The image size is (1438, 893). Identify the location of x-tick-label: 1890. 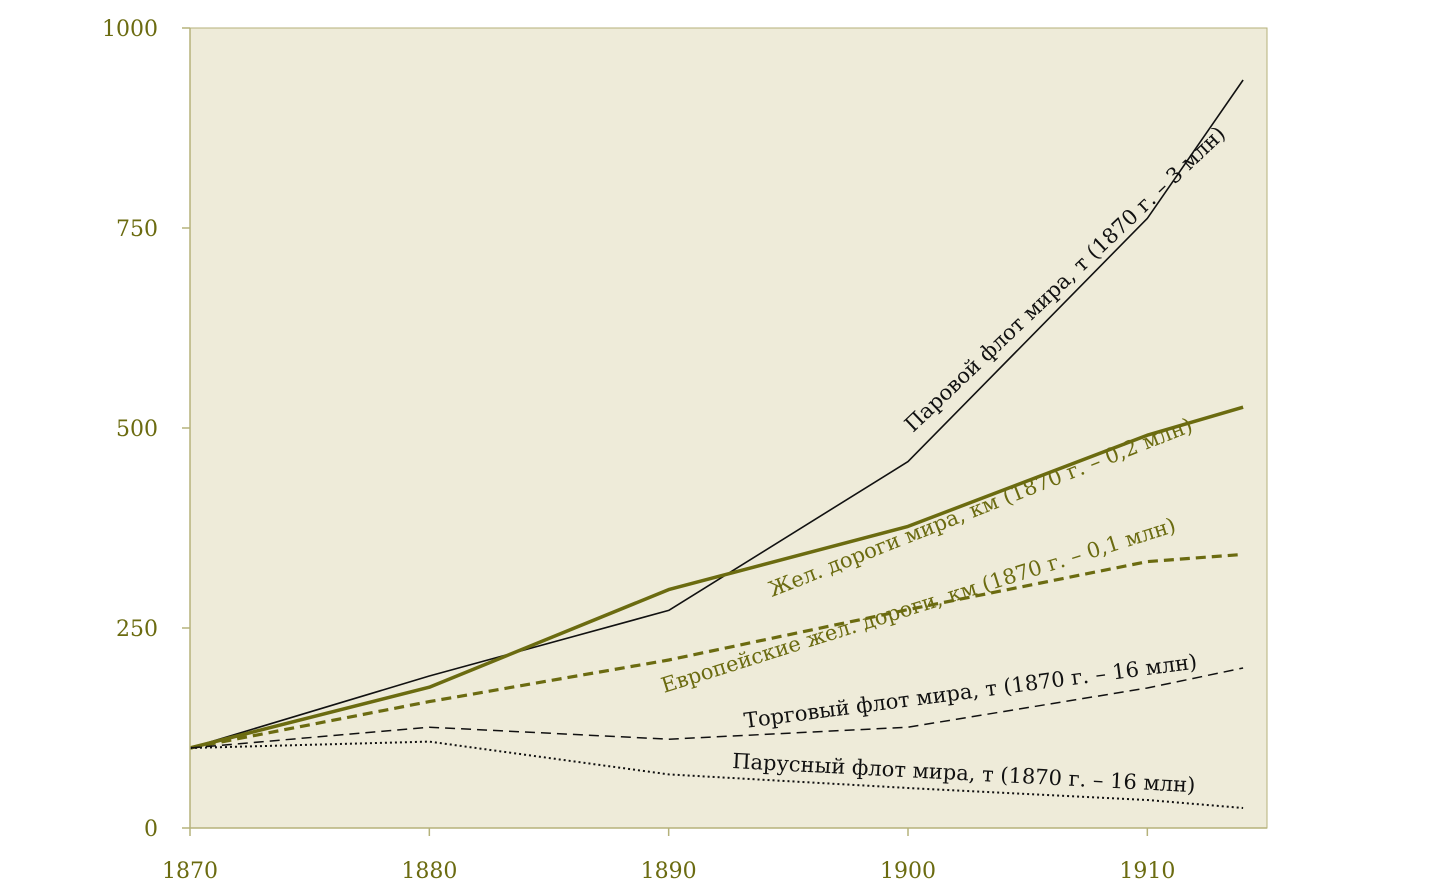
(669, 871).